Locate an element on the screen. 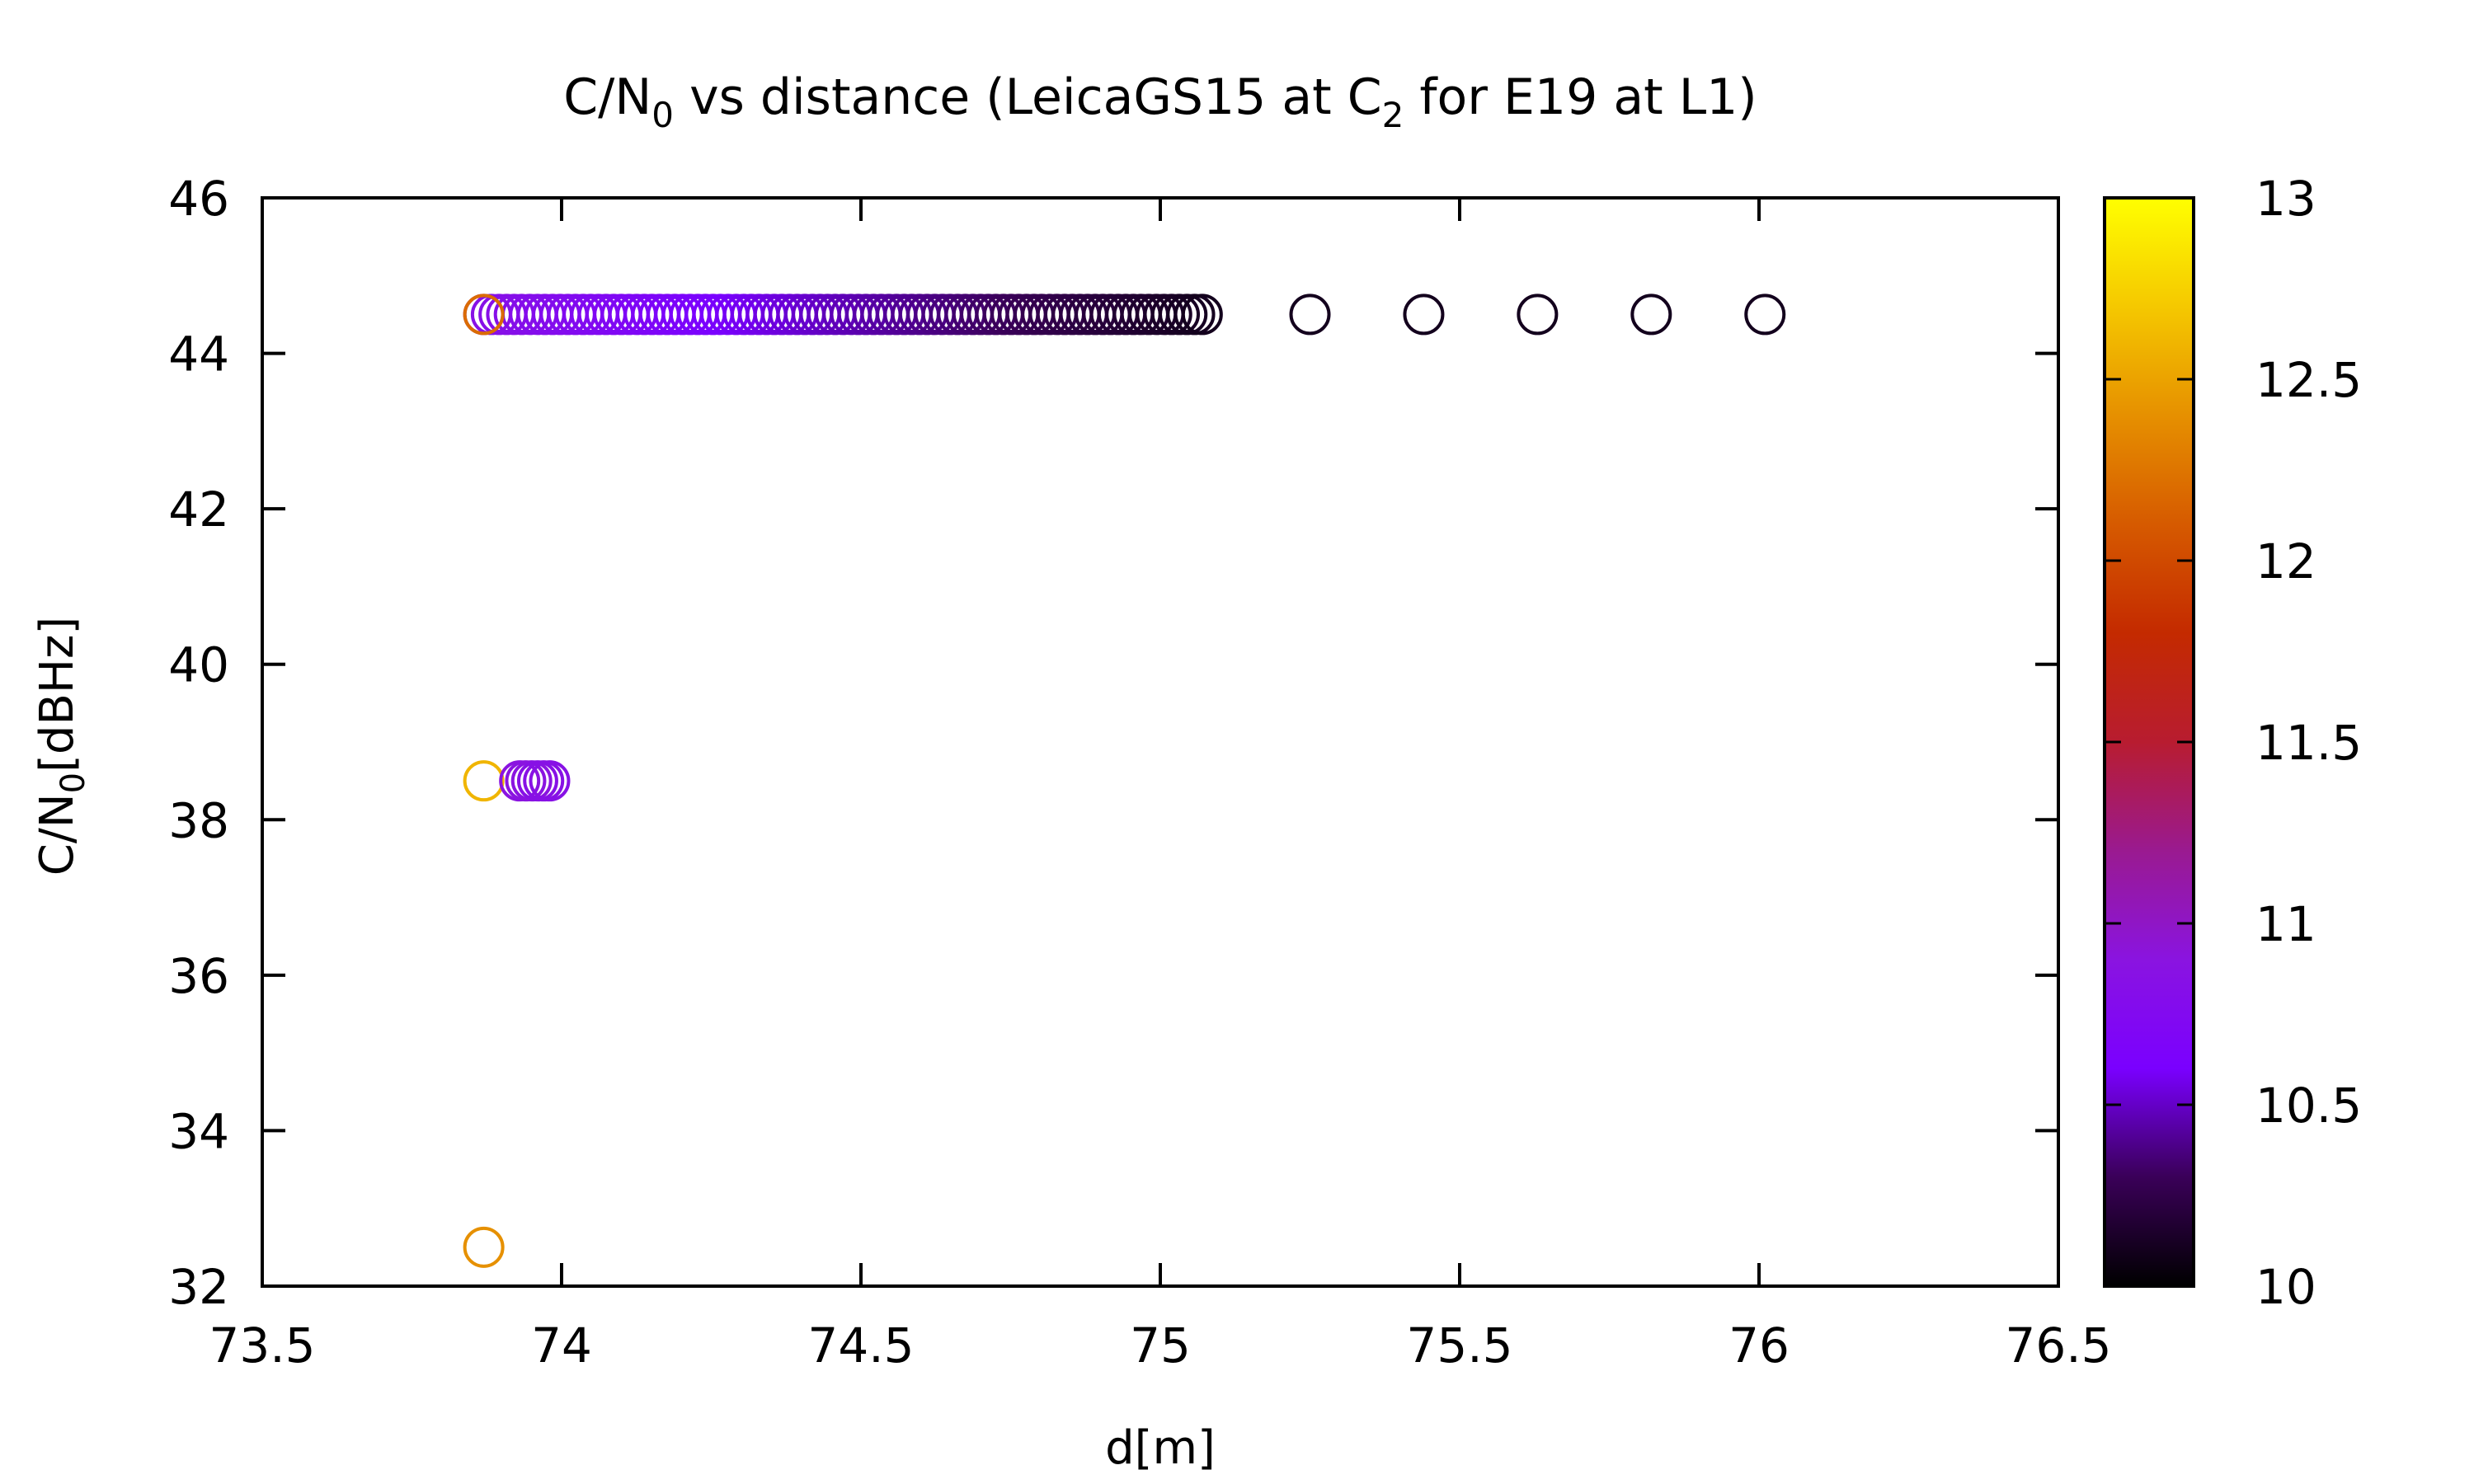 The image size is (2474, 1484). colorbar-tick-label: 10 is located at coordinates (2285, 1287).